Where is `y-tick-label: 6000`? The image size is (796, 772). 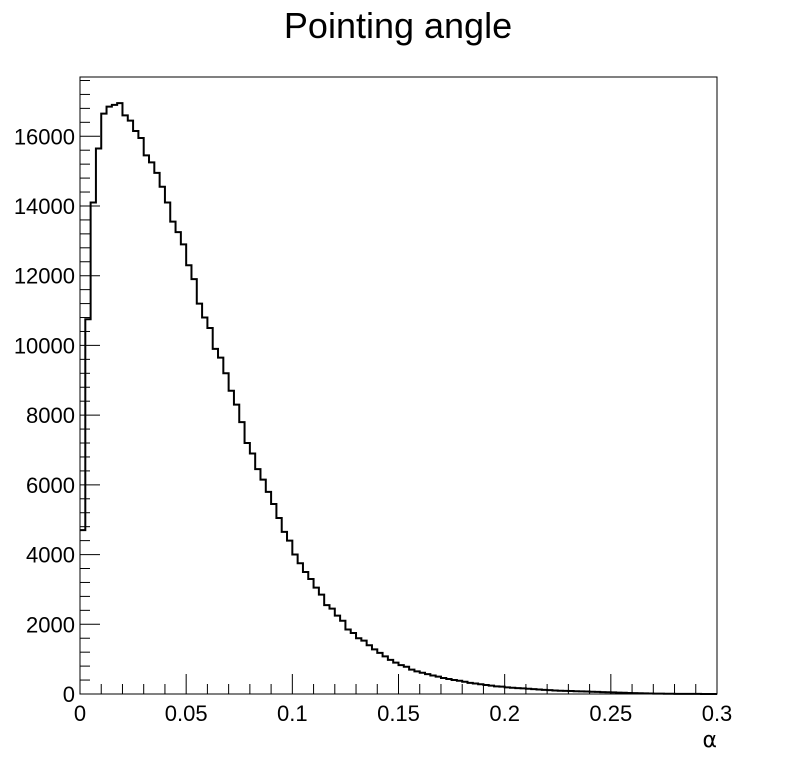
y-tick-label: 6000 is located at coordinates (50, 485).